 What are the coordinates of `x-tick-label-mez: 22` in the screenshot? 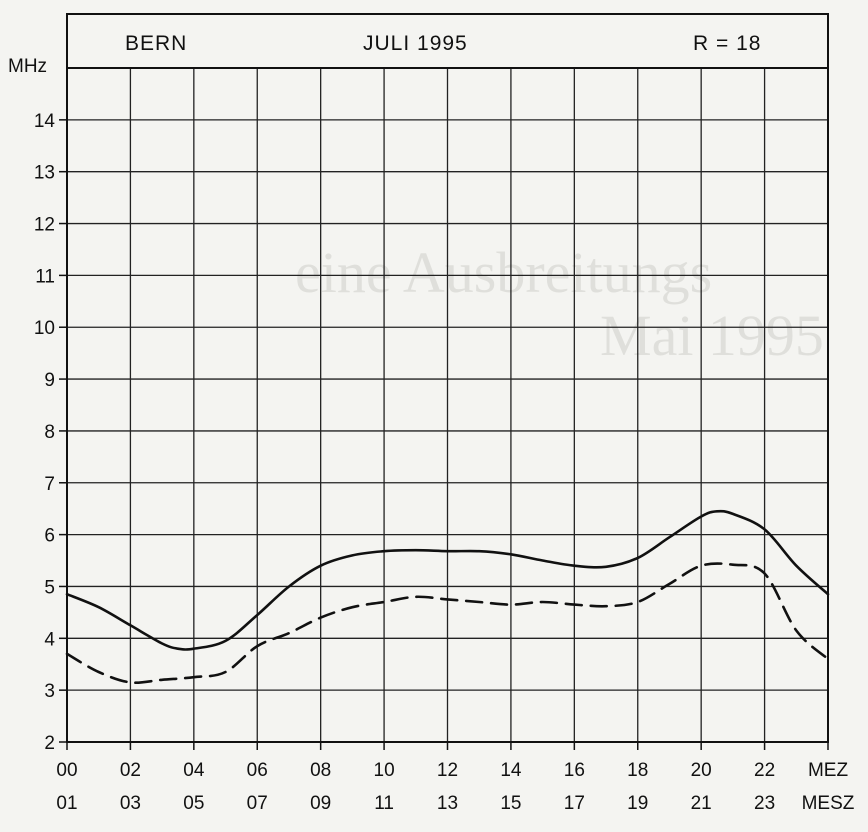 It's located at (764, 770).